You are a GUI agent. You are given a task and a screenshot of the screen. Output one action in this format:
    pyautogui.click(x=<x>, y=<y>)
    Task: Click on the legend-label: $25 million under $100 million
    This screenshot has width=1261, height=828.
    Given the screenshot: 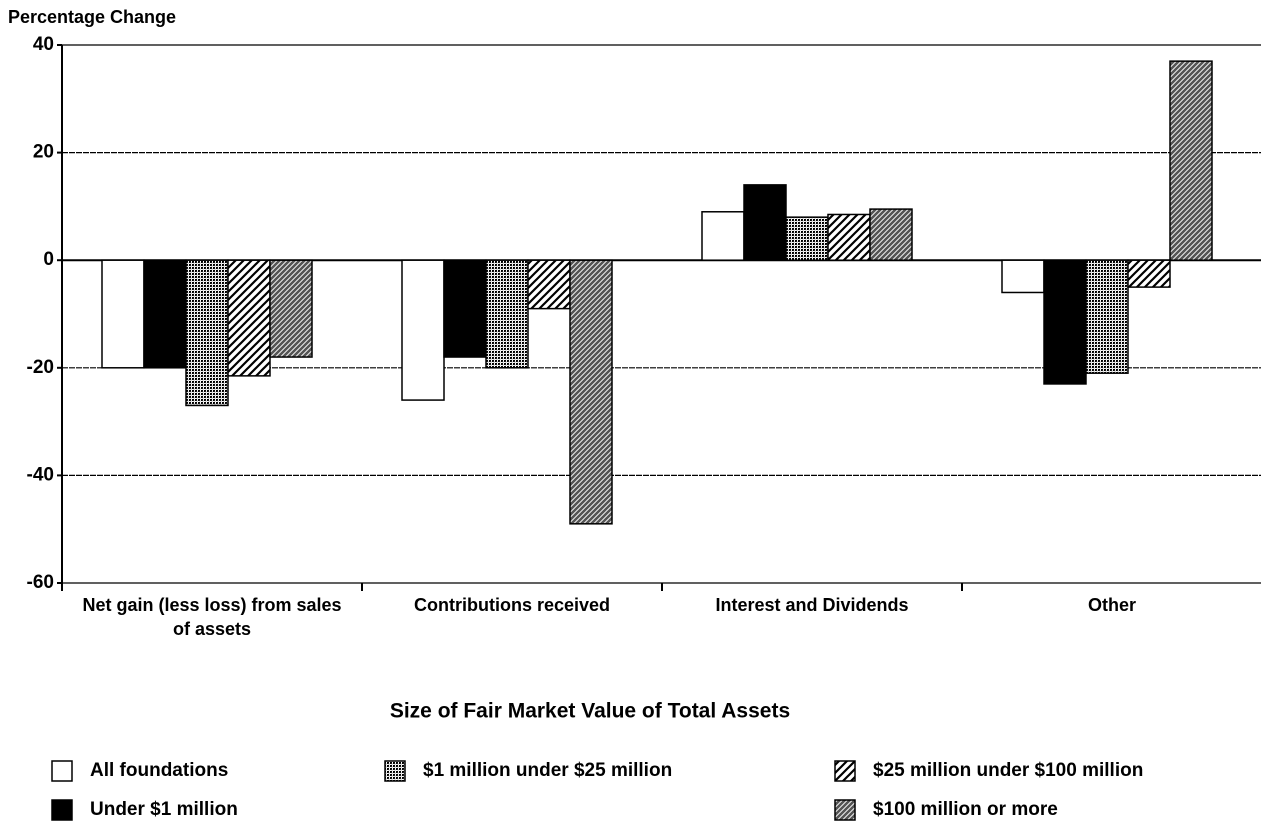 What is the action you would take?
    pyautogui.click(x=1008, y=770)
    